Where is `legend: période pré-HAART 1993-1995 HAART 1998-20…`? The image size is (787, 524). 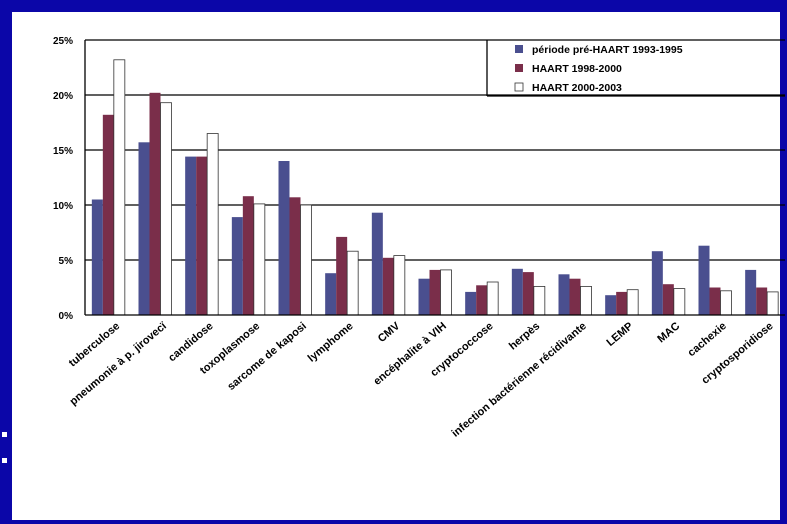
legend: période pré-HAART 1993-1995 HAART 1998-20… is located at coordinates (635, 68).